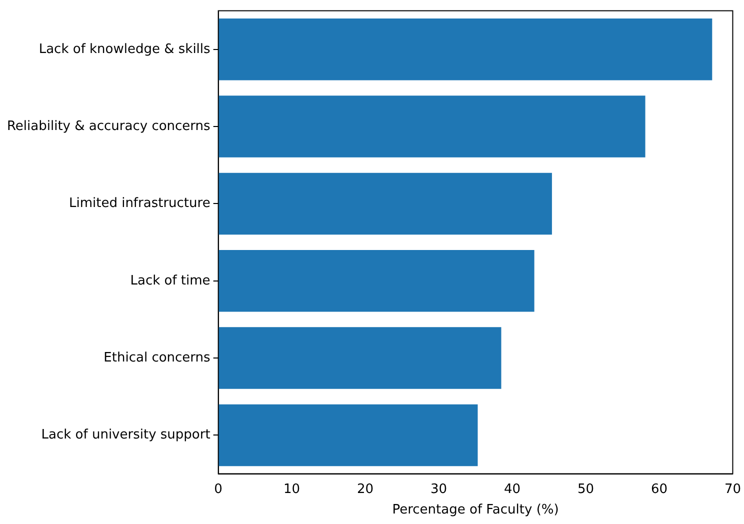 This screenshot has width=744, height=524. Describe the element at coordinates (157, 358) in the screenshot. I see `y-tick-label: Ethical concerns` at that location.